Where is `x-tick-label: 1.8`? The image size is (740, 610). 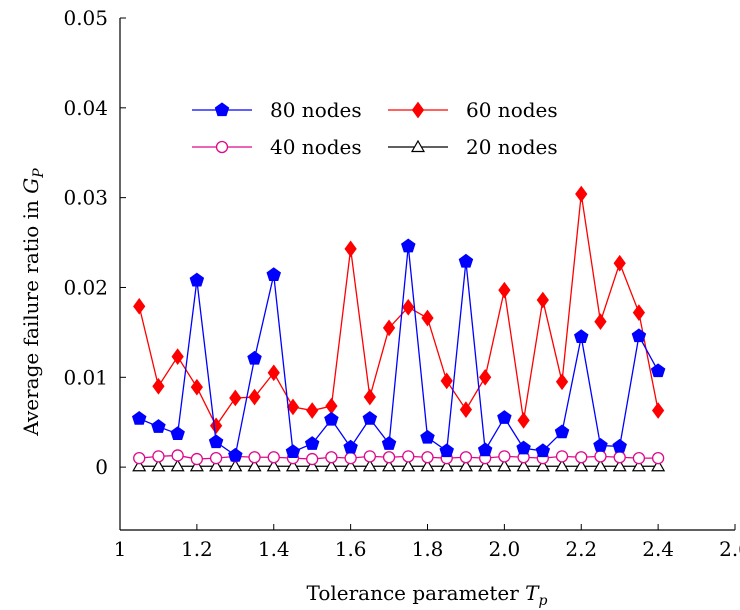 x-tick-label: 1.8 is located at coordinates (428, 549).